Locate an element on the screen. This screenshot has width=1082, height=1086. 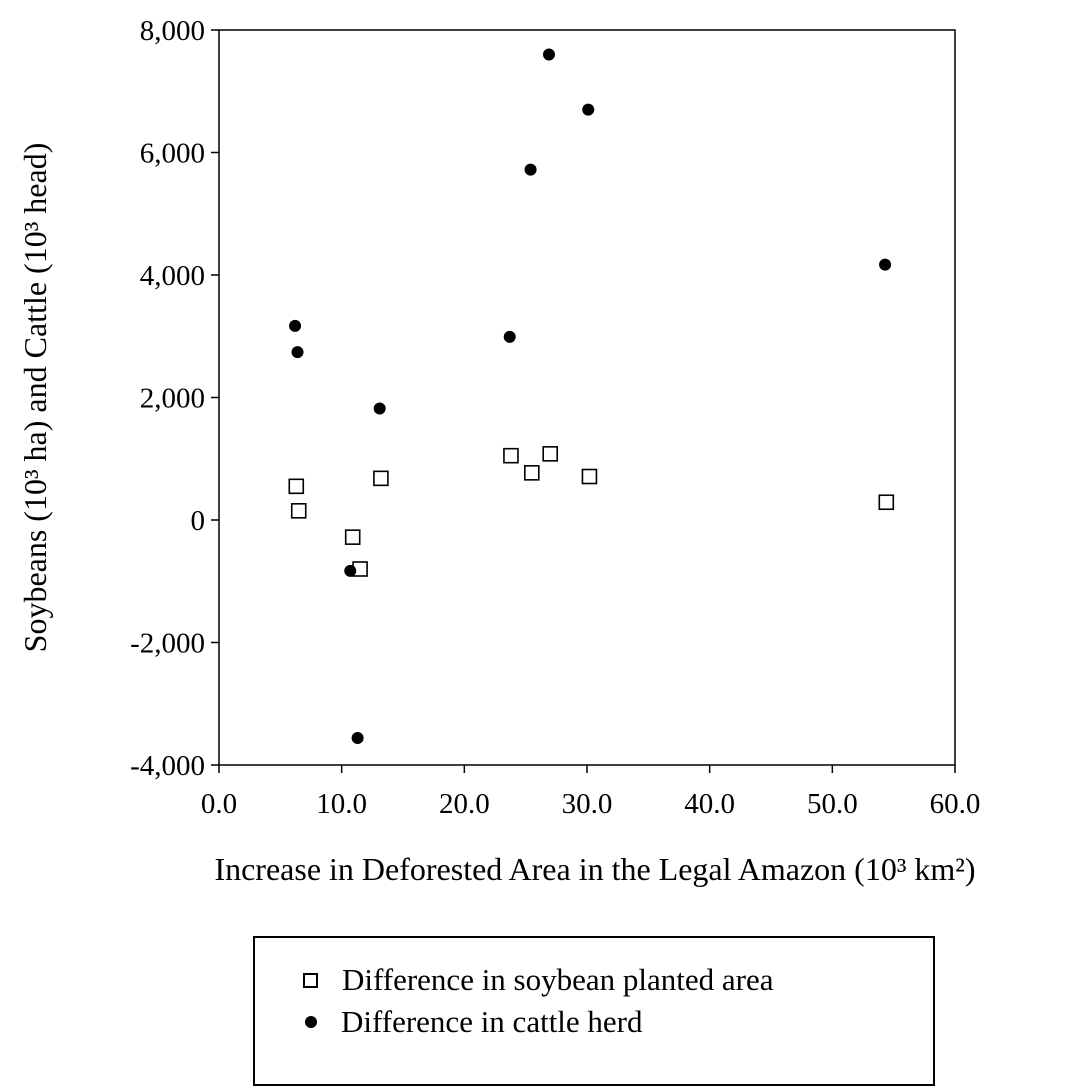
legend-item-cattle: Difference in cattle herd is located at coordinates (473, 1022).